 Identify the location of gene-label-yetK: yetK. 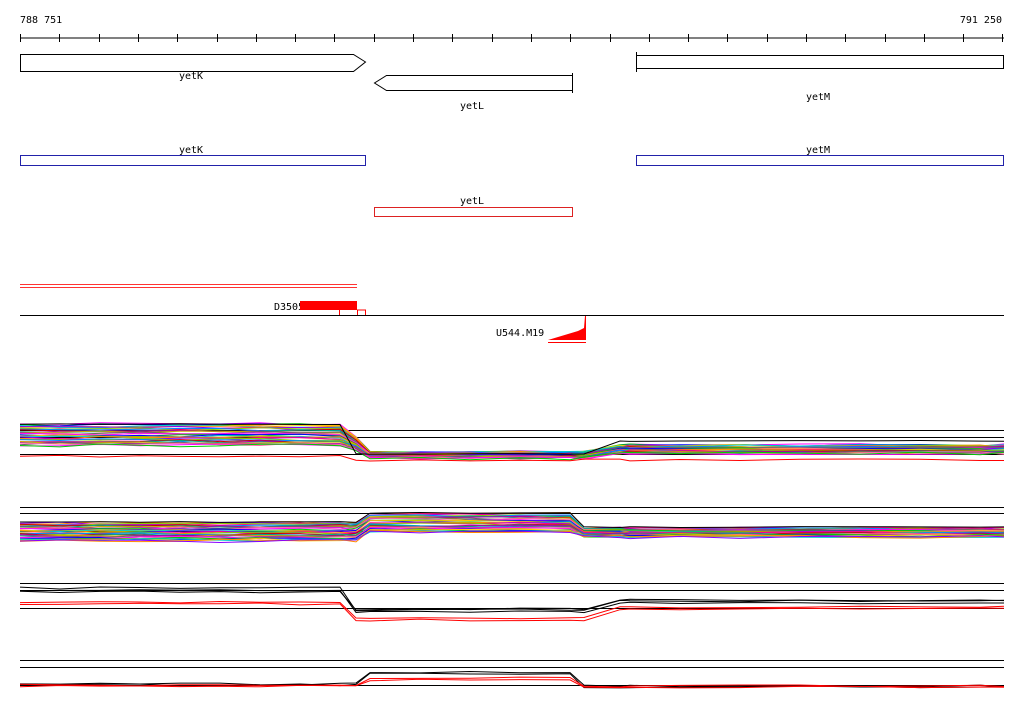
(191, 76).